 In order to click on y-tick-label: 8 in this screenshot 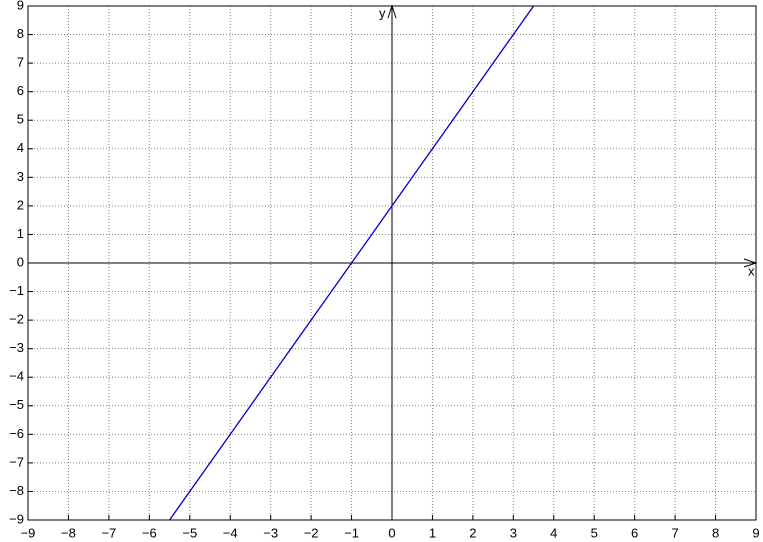, I will do `click(20, 33)`.